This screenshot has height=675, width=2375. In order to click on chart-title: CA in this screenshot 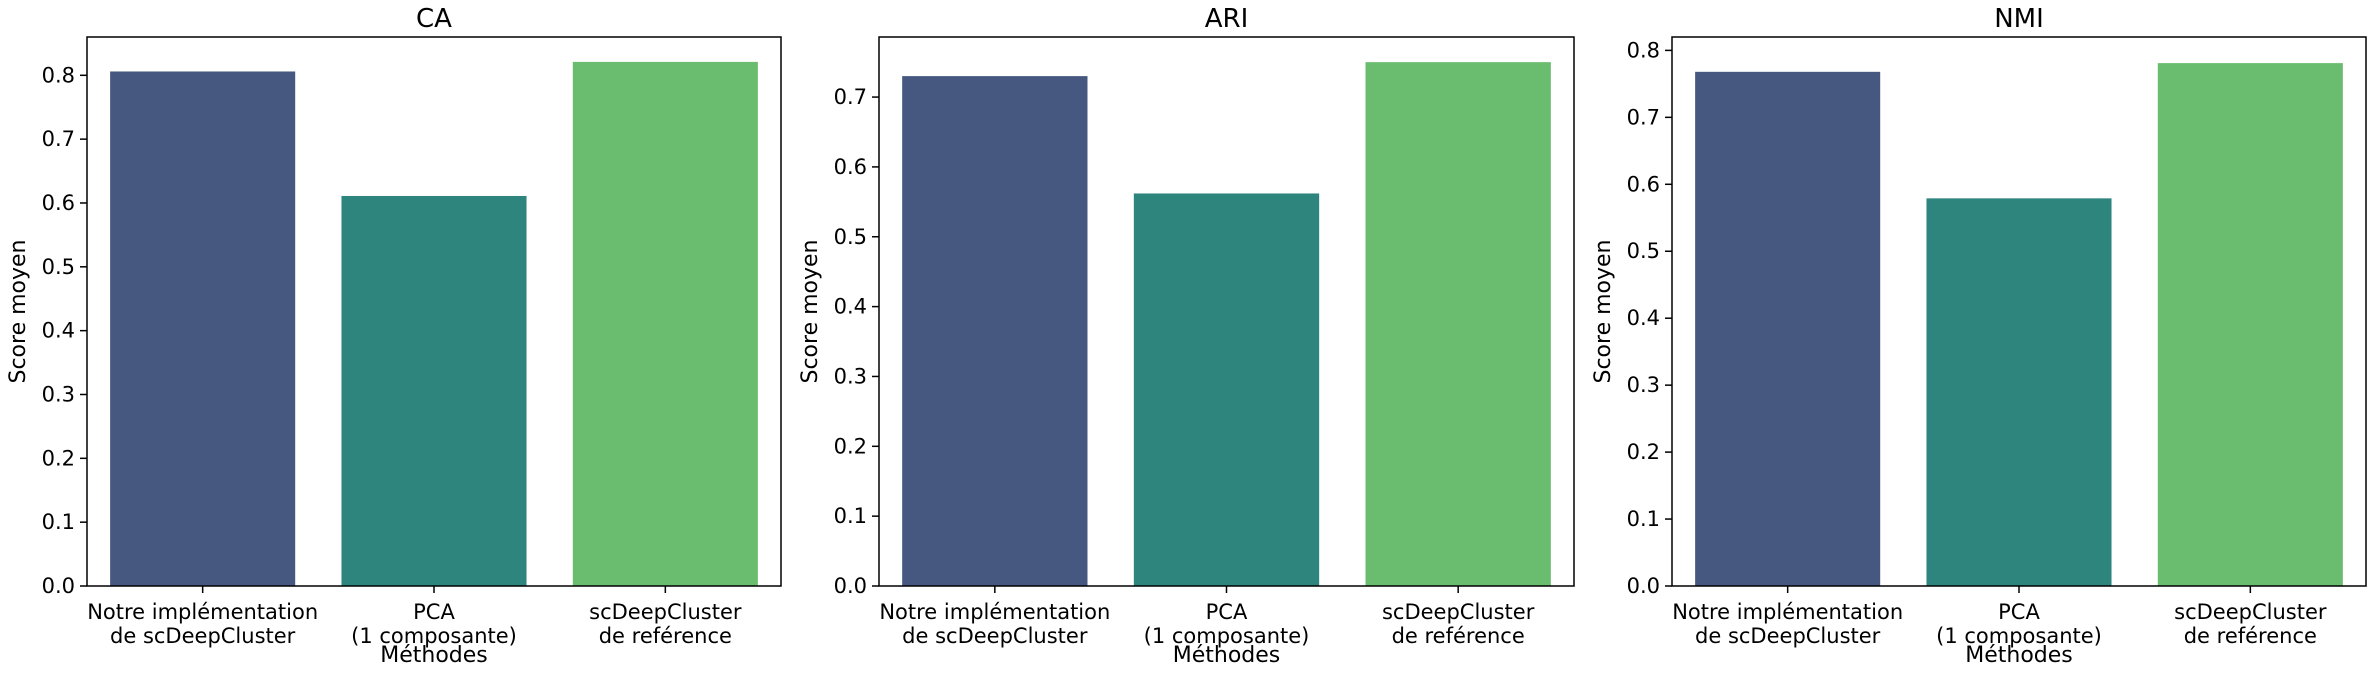, I will do `click(434, 19)`.